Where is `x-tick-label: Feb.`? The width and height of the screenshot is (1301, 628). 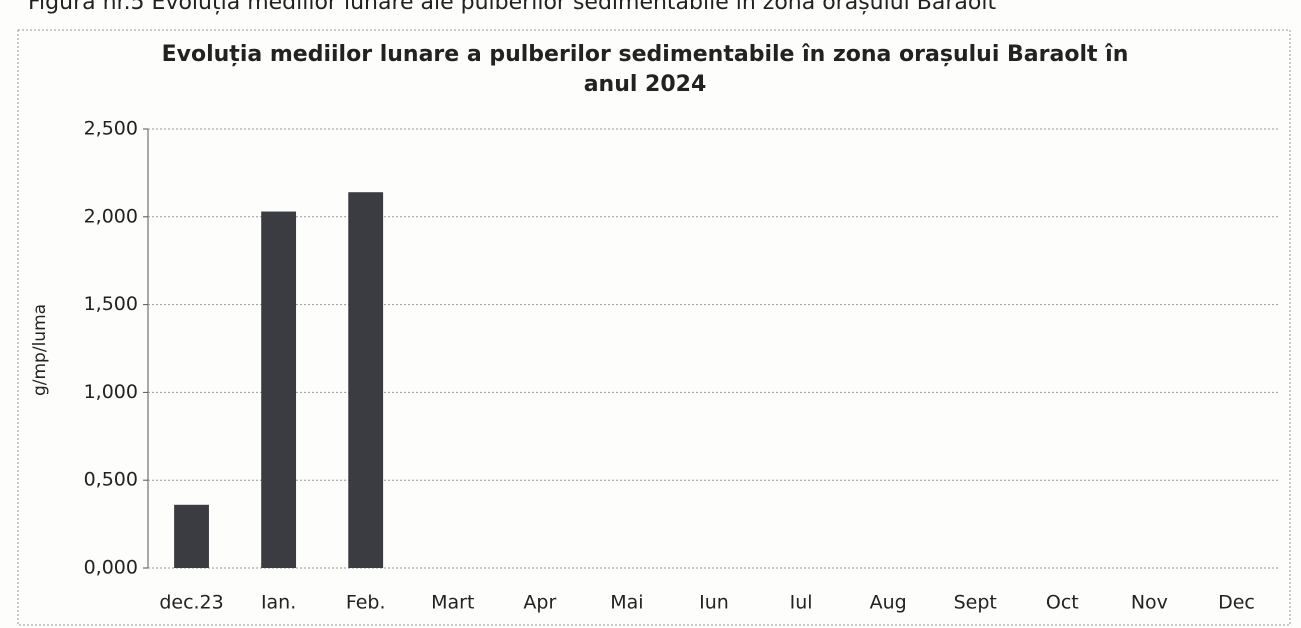 x-tick-label: Feb. is located at coordinates (366, 603).